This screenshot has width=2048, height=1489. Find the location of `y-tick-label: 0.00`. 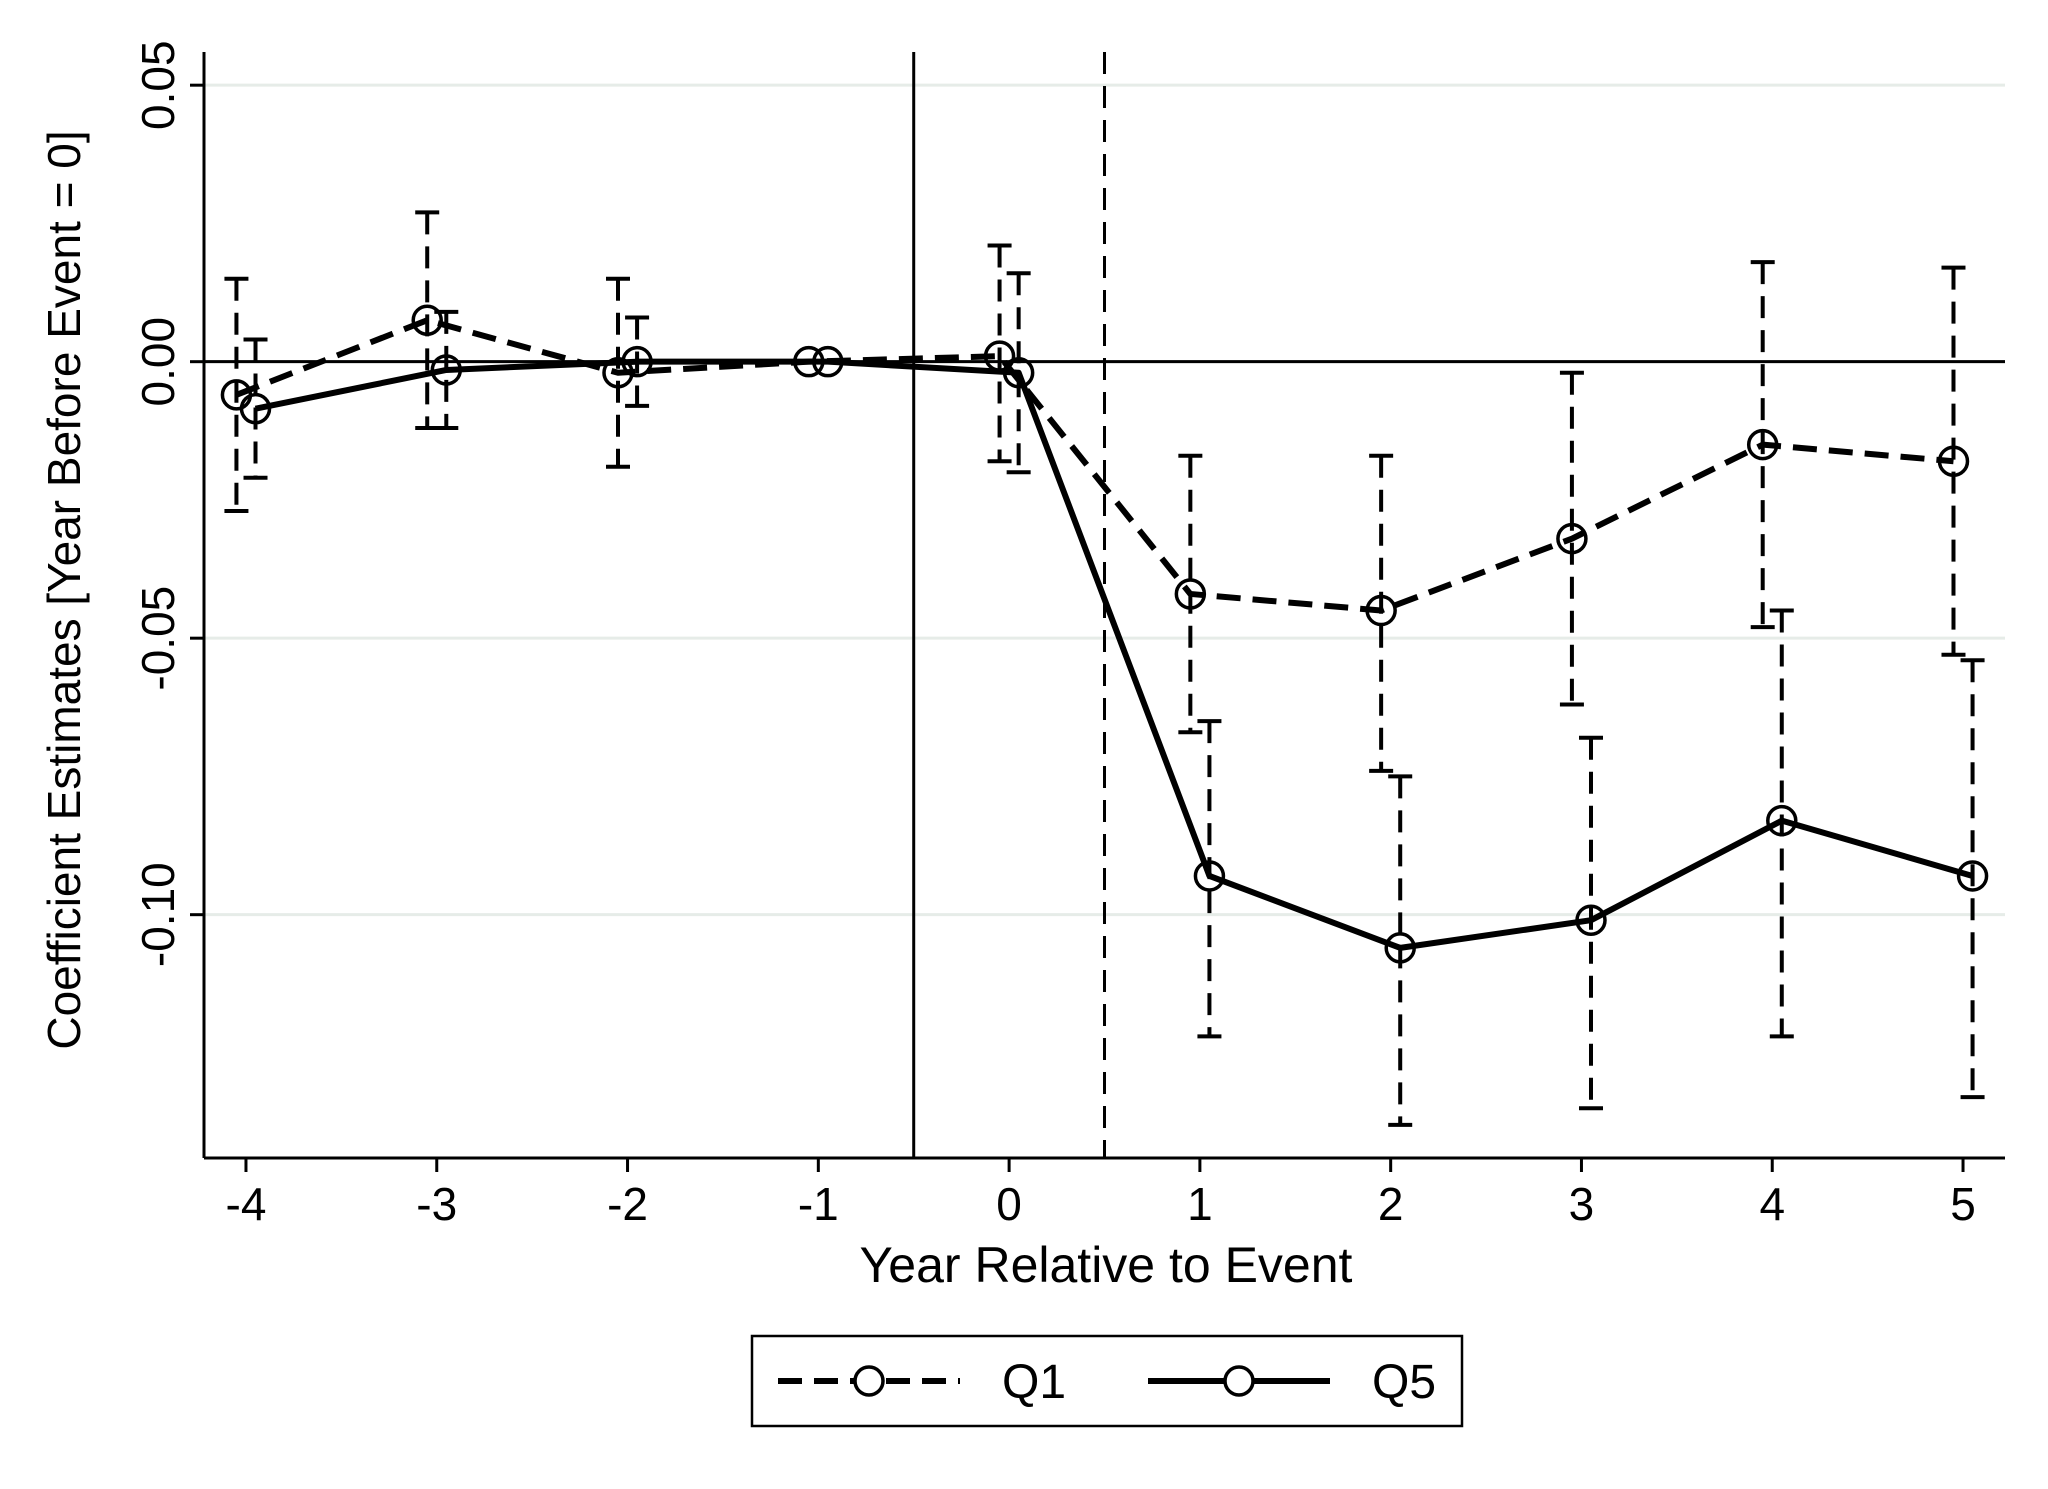

y-tick-label: 0.00 is located at coordinates (158, 362).